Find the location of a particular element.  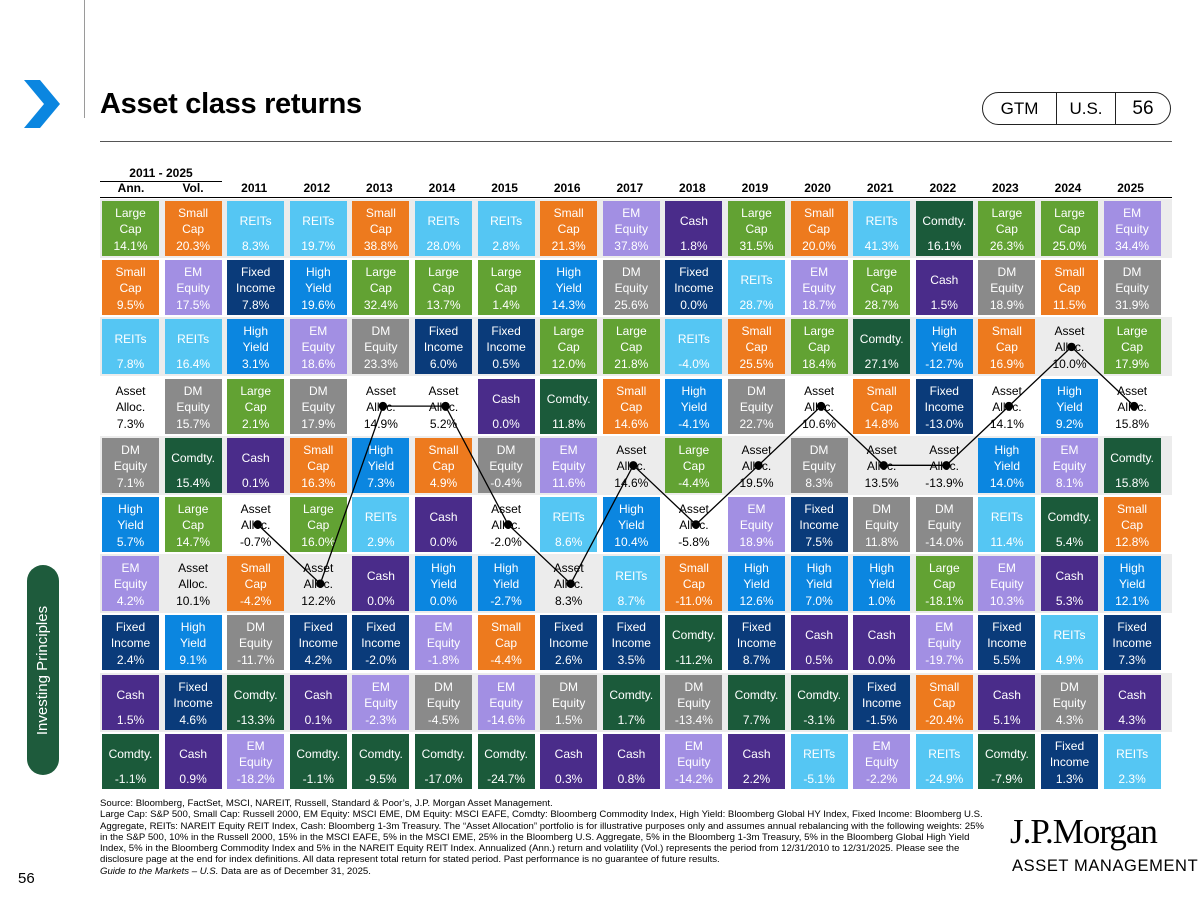

year-2017-cell-high-yield: High Yield 10.4% is located at coordinates (631, 524).